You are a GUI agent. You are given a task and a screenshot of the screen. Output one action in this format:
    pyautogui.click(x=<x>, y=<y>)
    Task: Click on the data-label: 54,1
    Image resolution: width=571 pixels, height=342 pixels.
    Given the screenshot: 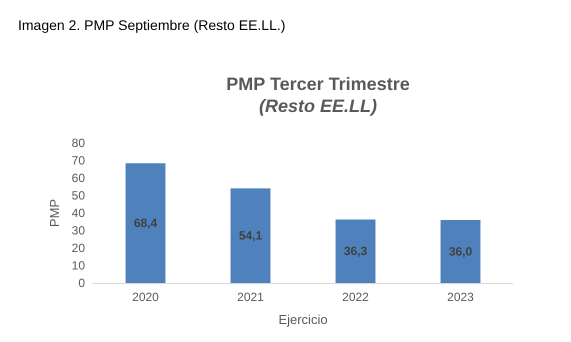 What is the action you would take?
    pyautogui.click(x=250, y=235)
    